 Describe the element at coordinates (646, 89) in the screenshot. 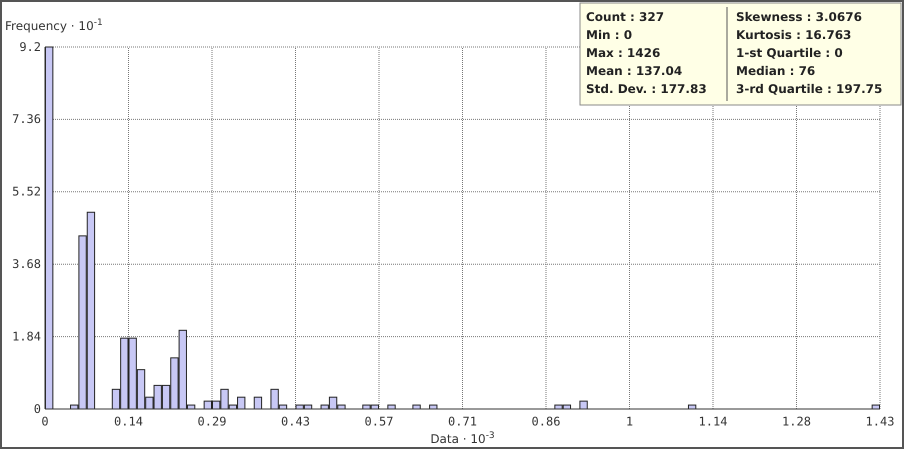

I see `annotation: Std. Dev. : 177.83` at that location.